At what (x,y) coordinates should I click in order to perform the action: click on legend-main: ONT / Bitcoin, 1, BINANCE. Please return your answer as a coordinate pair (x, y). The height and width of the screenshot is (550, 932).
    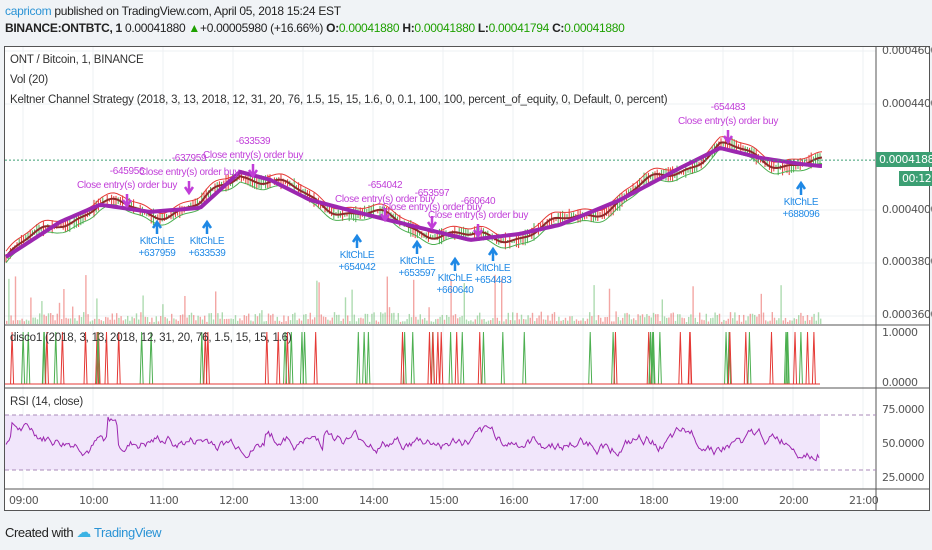
    Looking at the image, I should click on (77, 60).